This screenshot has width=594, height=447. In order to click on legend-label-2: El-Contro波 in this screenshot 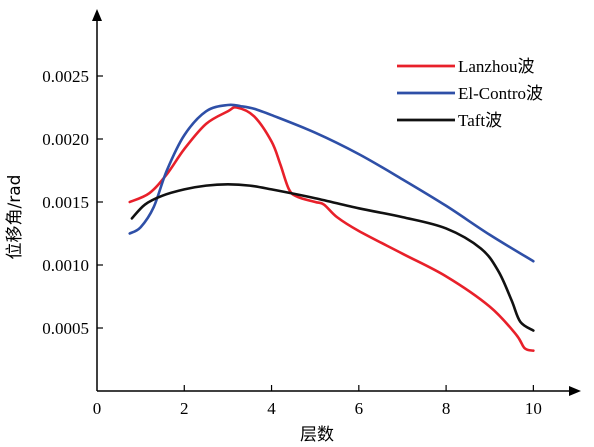, I will do `click(500, 93)`.